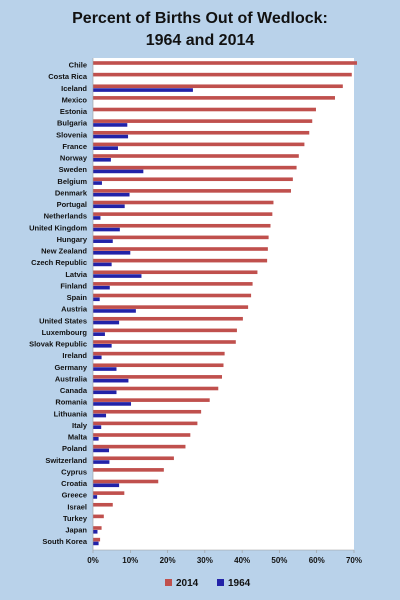 The height and width of the screenshot is (600, 400). What do you see at coordinates (74, 355) in the screenshot?
I see `category-label-ireland: Ireland` at bounding box center [74, 355].